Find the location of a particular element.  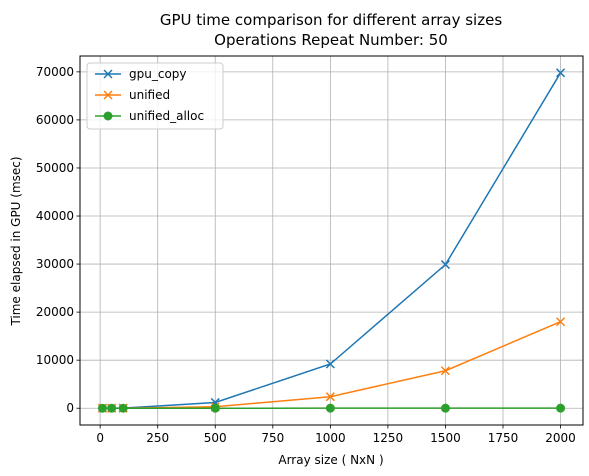

legend-item: unified_alloc is located at coordinates (149, 116).